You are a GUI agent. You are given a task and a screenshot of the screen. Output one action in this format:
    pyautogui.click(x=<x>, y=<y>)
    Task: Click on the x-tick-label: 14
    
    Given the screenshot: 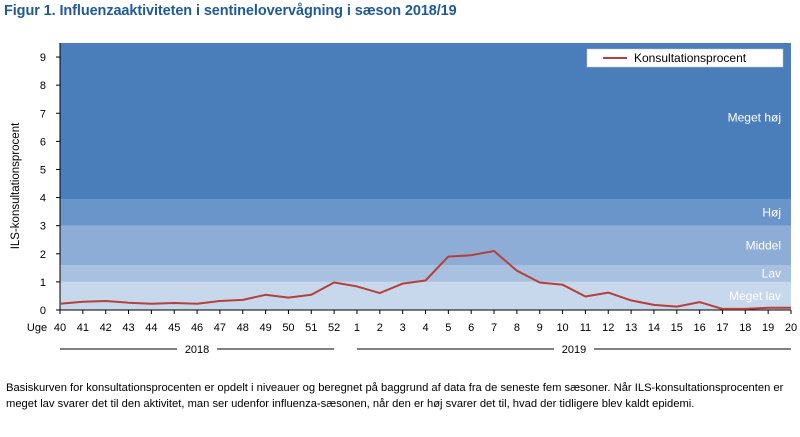 What is the action you would take?
    pyautogui.click(x=654, y=328)
    